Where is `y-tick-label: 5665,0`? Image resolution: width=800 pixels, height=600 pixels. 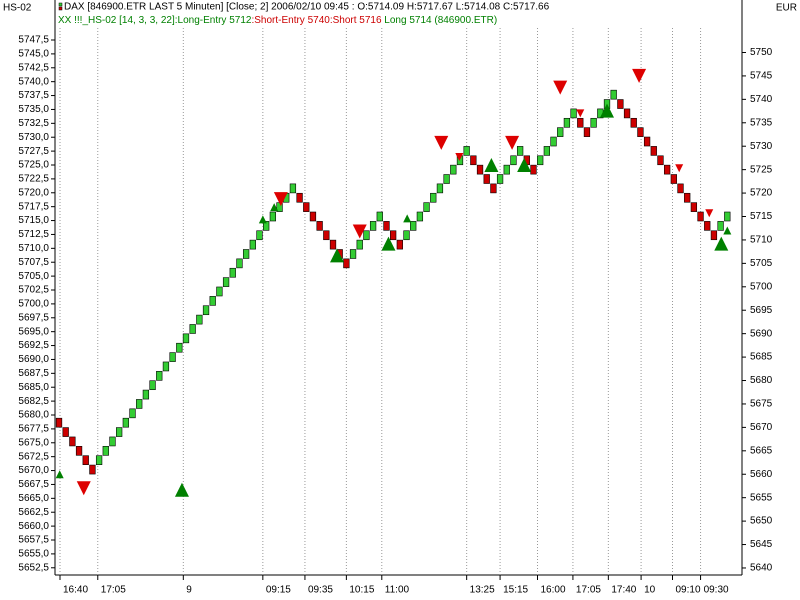 y-tick-label: 5665,0 is located at coordinates (33, 498).